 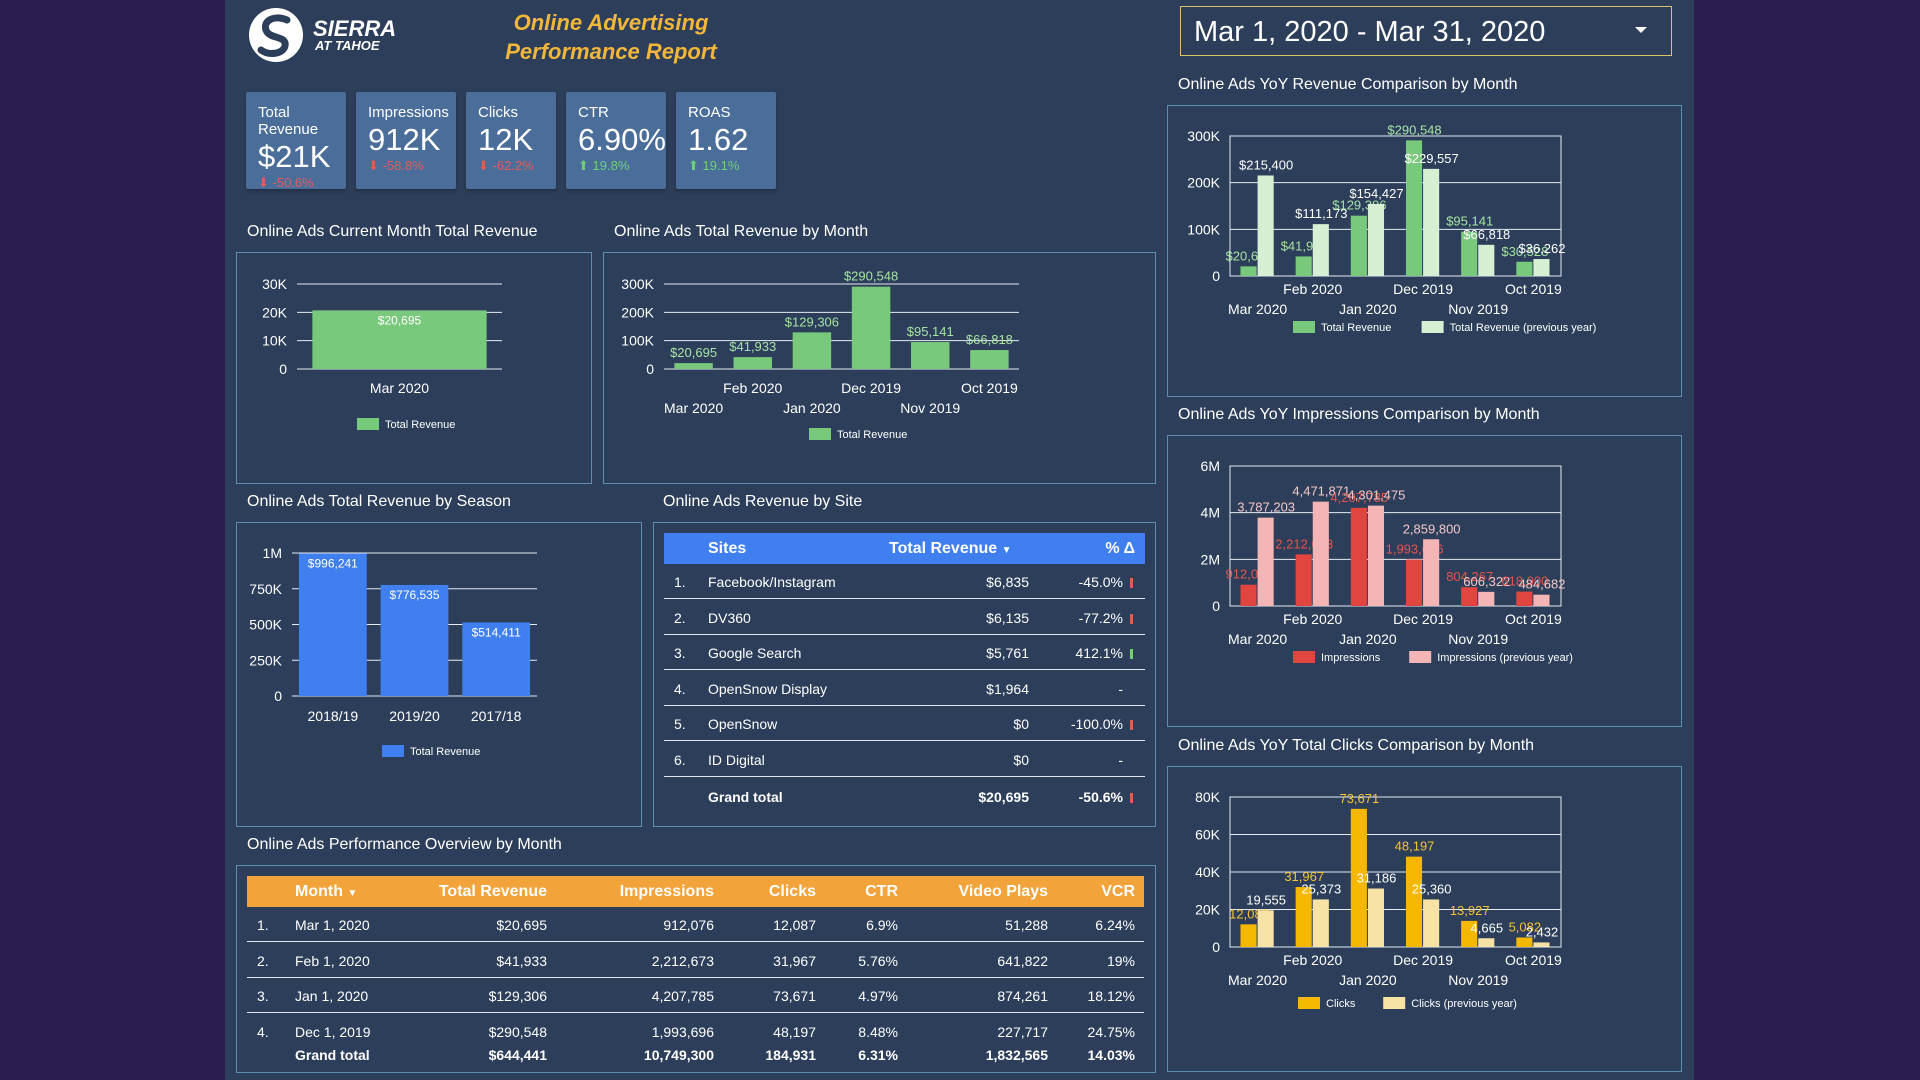 I want to click on table-row: 6. ID Digital $0 -, so click(x=904, y=759).